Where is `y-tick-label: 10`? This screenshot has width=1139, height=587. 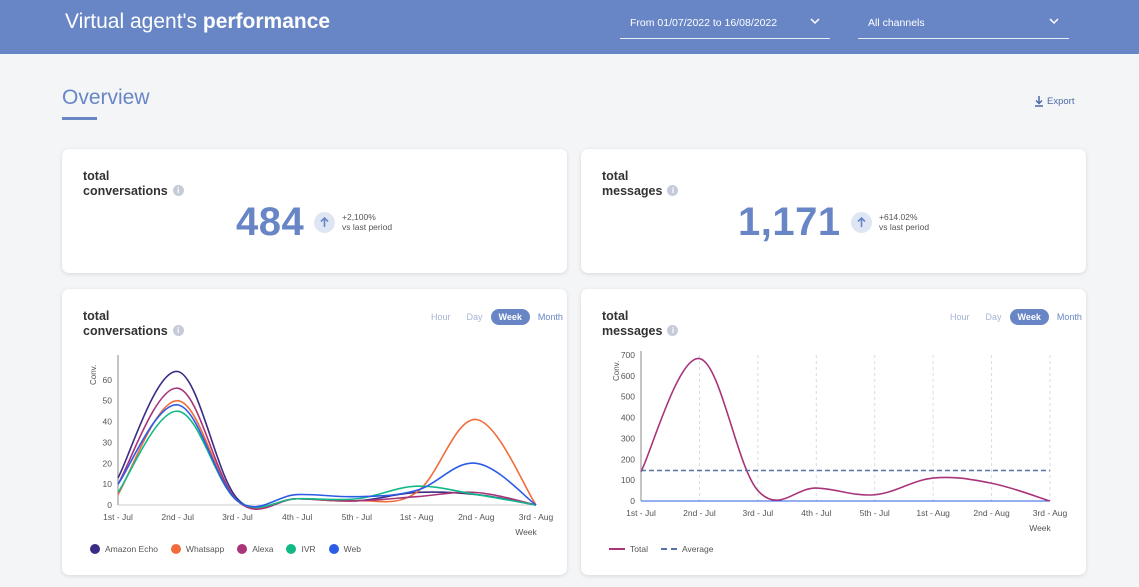
y-tick-label: 10 is located at coordinates (108, 484).